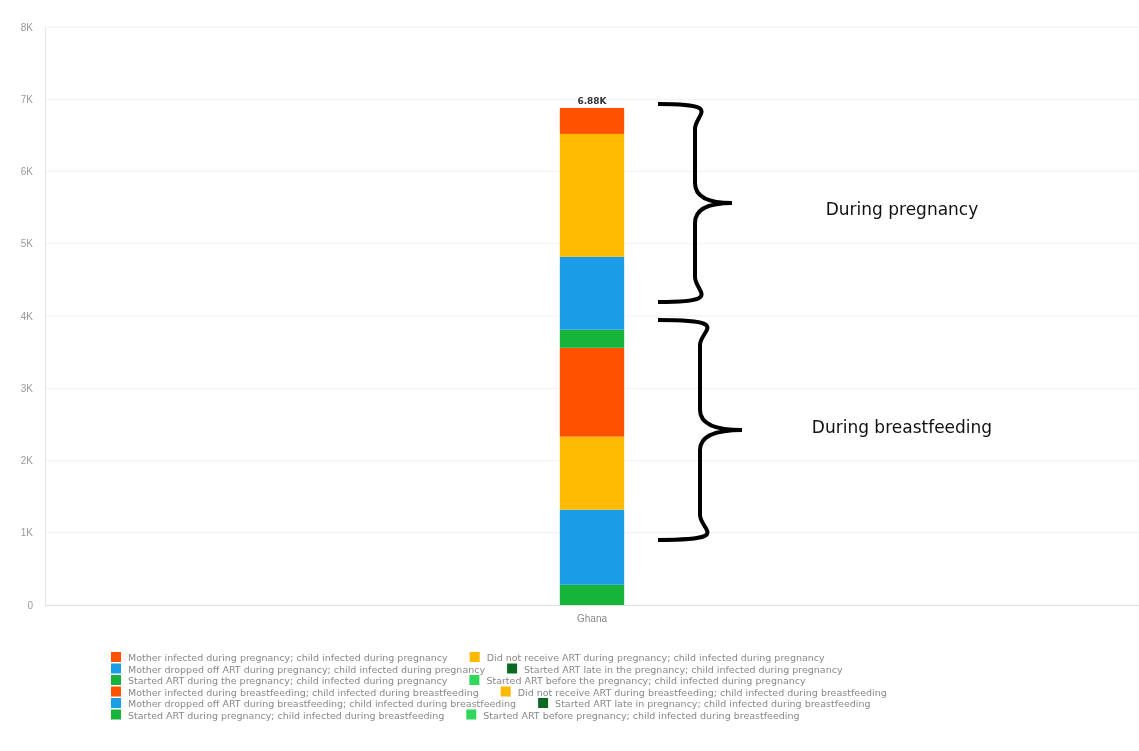 Image resolution: width=1139 pixels, height=751 pixels. I want to click on legend-label: Mother dropped off ART during breastfeeding; child infected during breastfeeding, so click(322, 703).